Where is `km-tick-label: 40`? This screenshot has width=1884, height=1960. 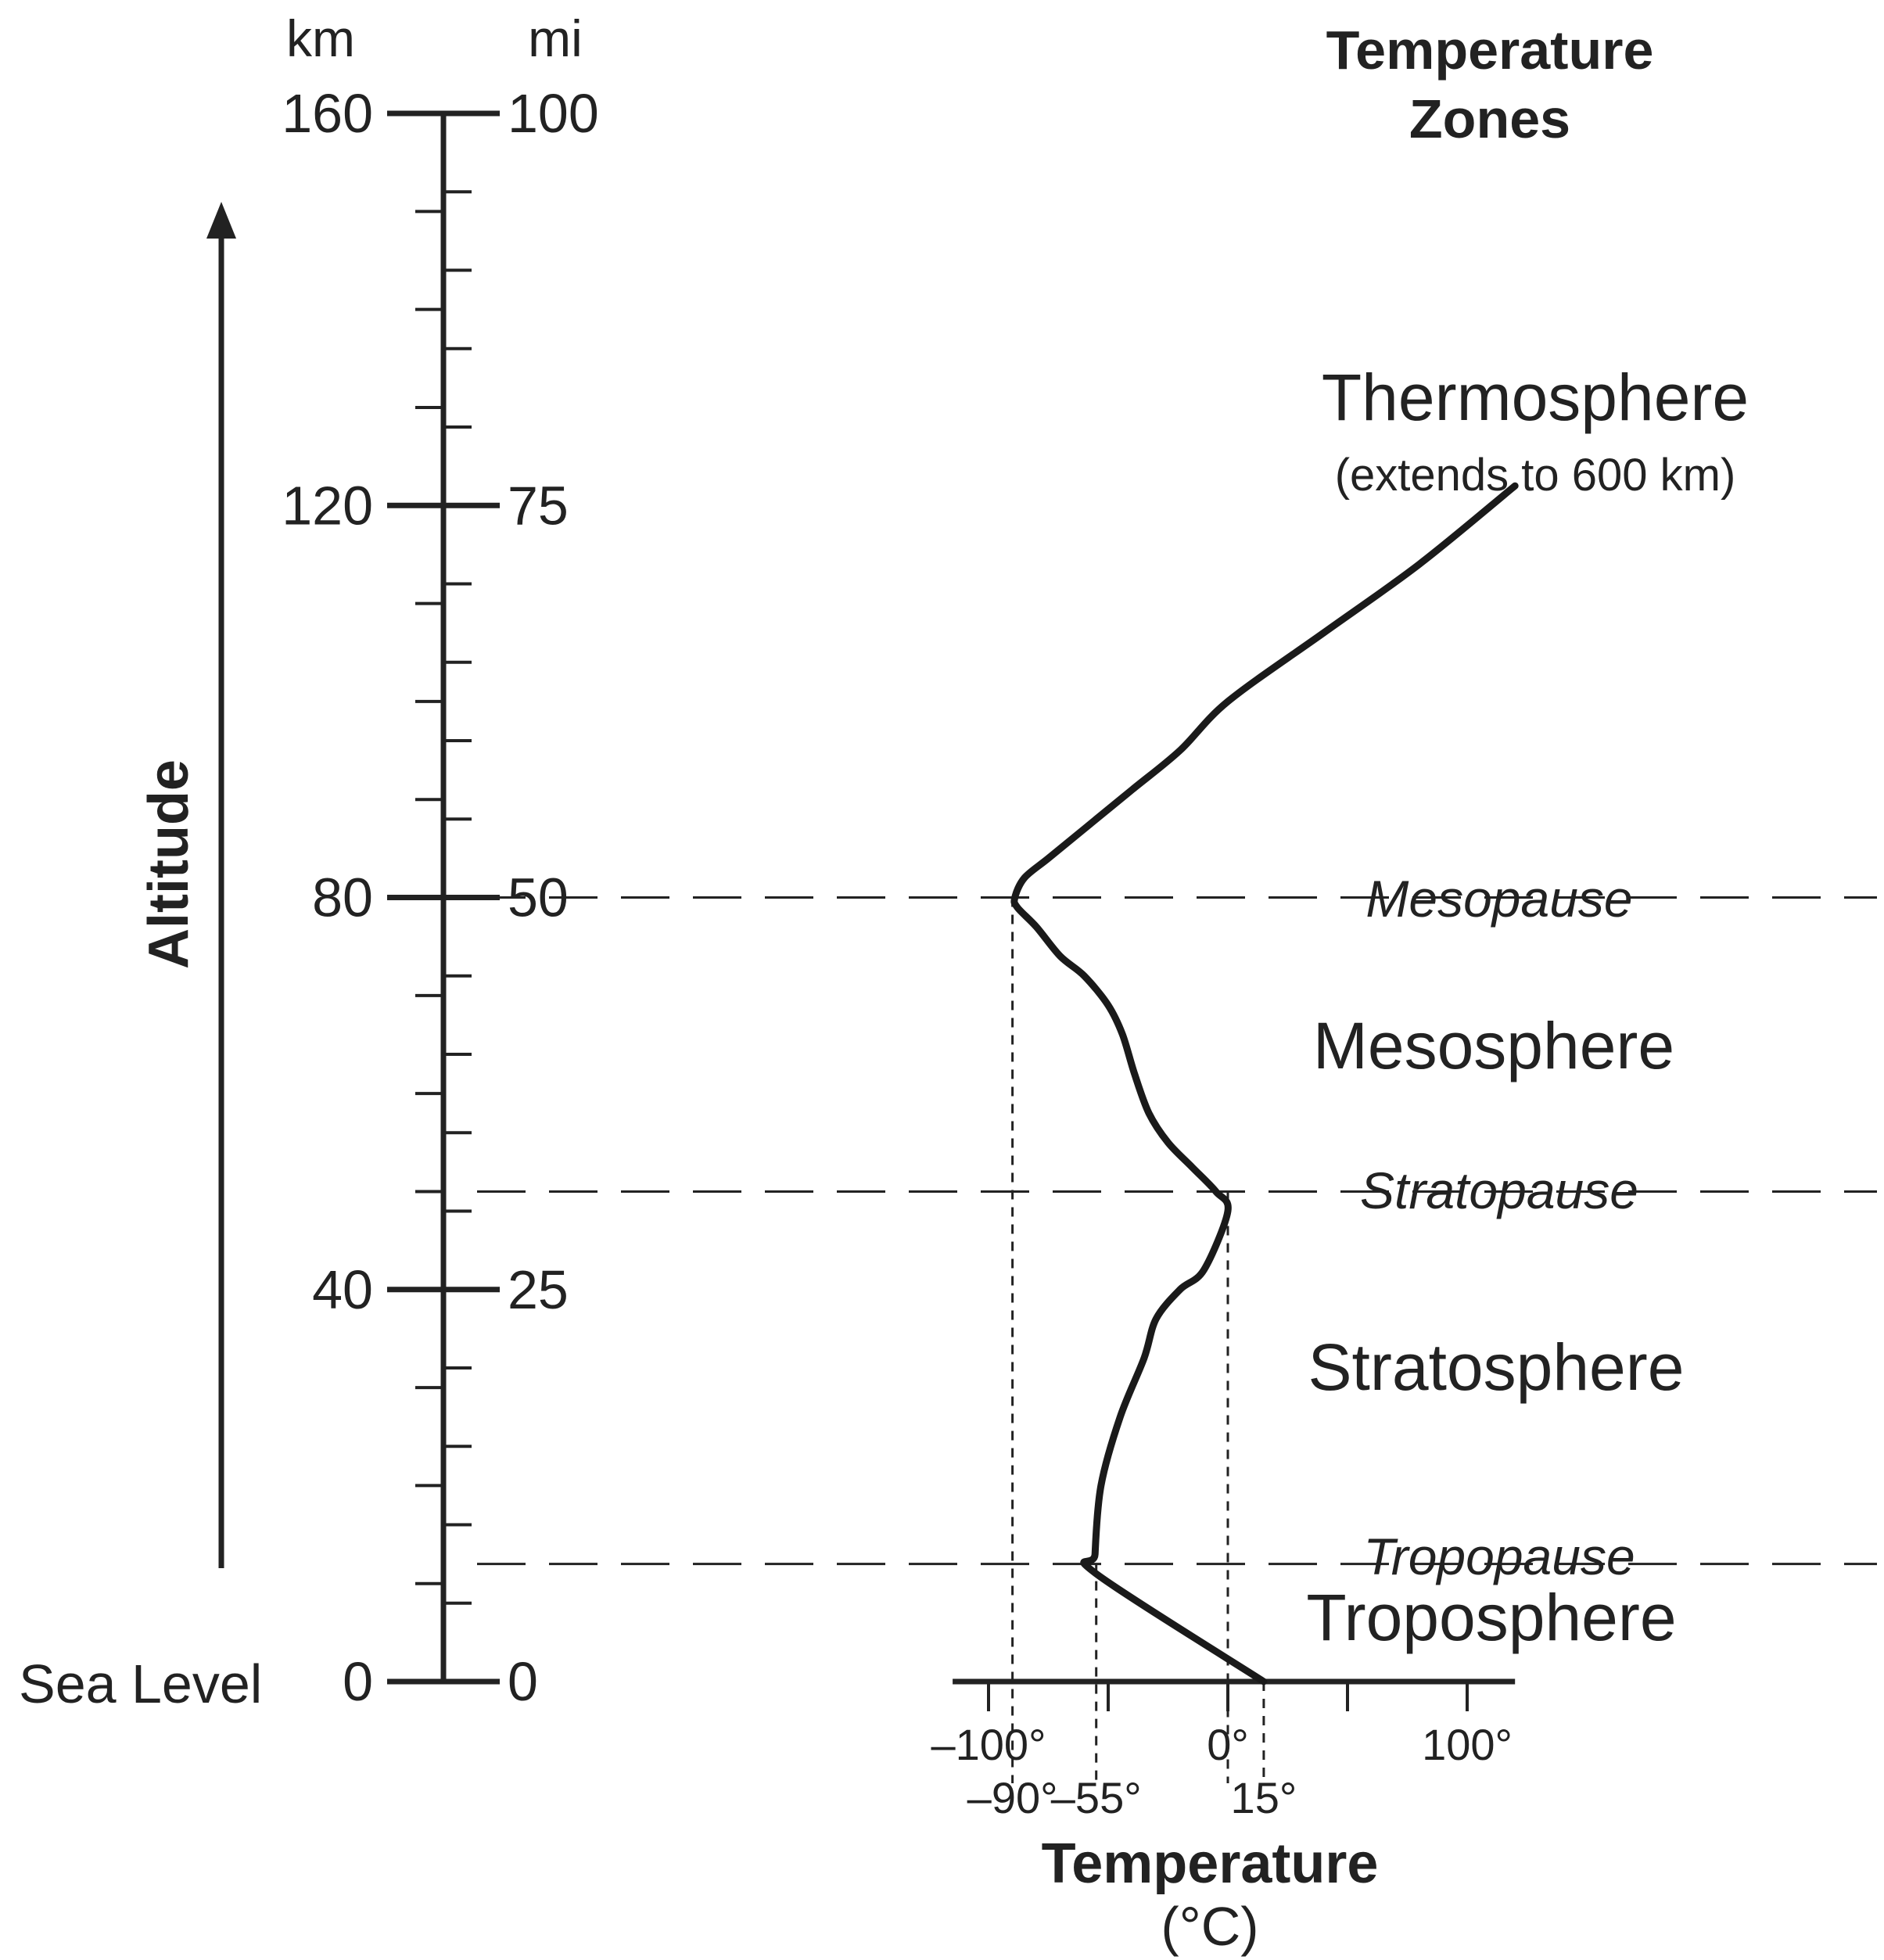
km-tick-label: 40 is located at coordinates (343, 1289).